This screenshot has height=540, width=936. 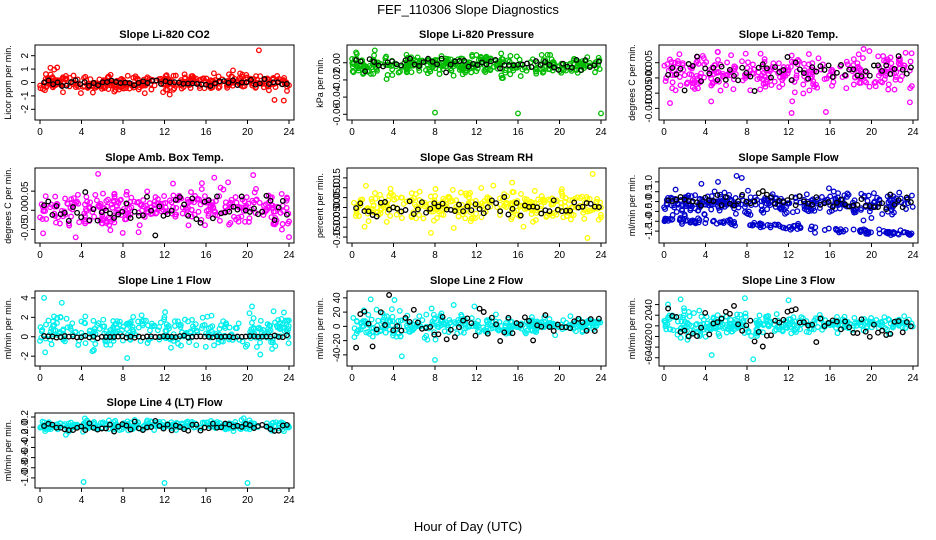 I want to click on points-group, so click(x=164, y=75).